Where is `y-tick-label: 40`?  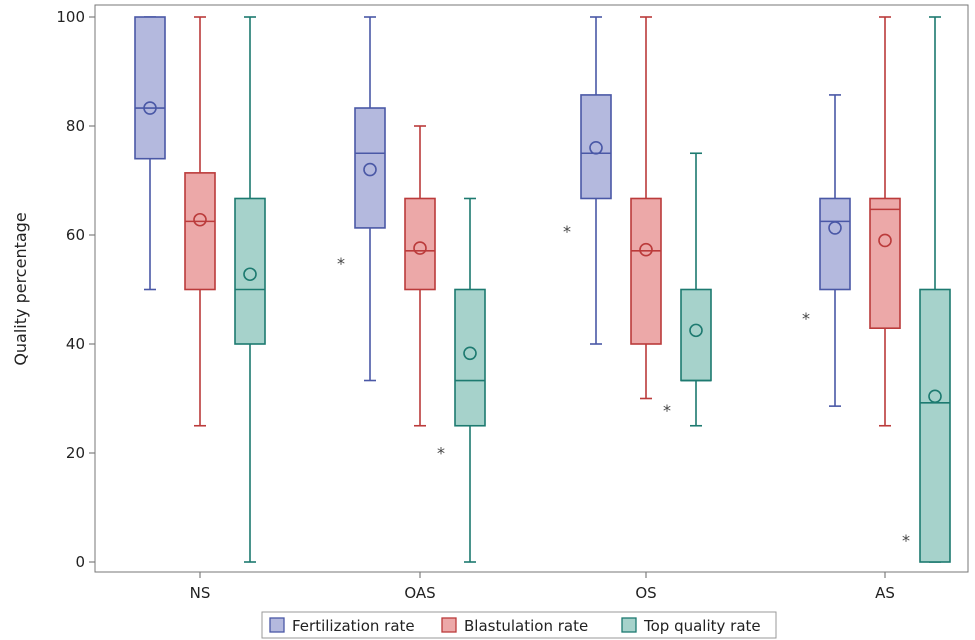
y-tick-label: 40 is located at coordinates (75, 344).